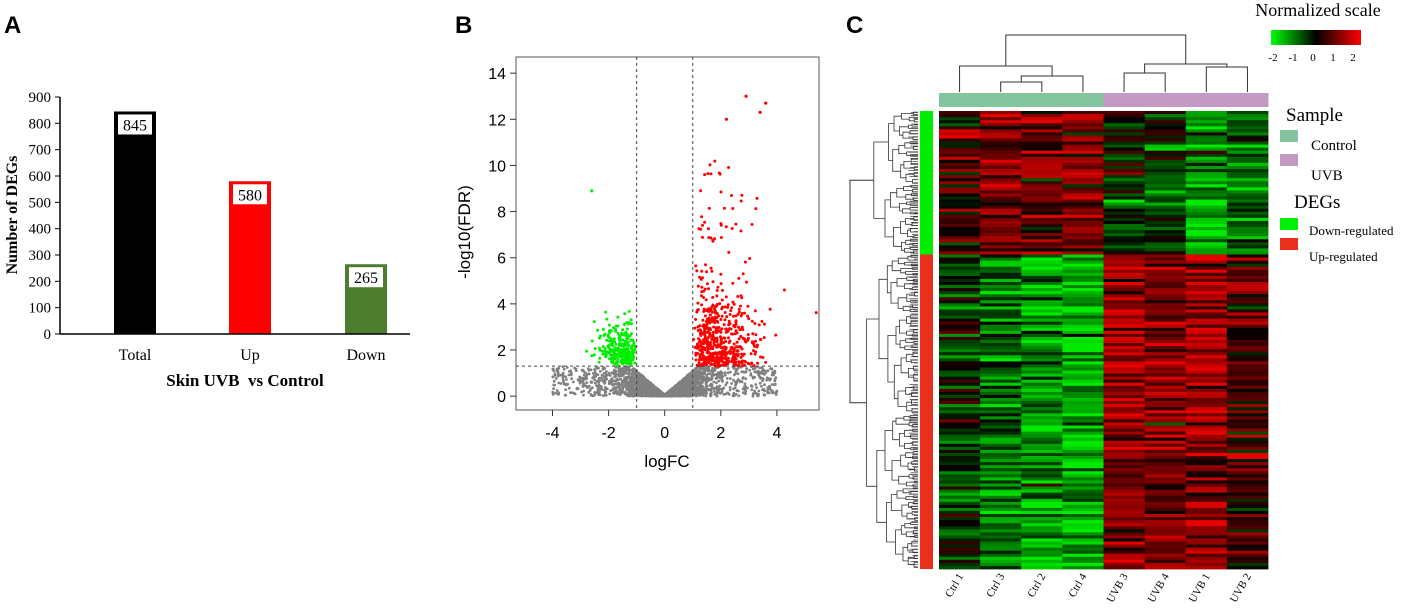 Image resolution: width=1408 pixels, height=611 pixels. Describe the element at coordinates (1272, 58) in the screenshot. I see `scale-tick-label: -2` at that location.